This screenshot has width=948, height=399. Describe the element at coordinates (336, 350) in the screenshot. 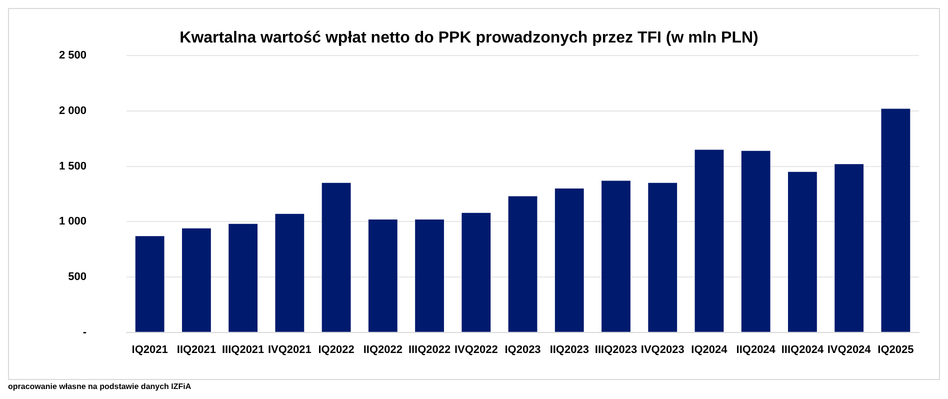

I see `x-tick-label: IQ2022` at that location.